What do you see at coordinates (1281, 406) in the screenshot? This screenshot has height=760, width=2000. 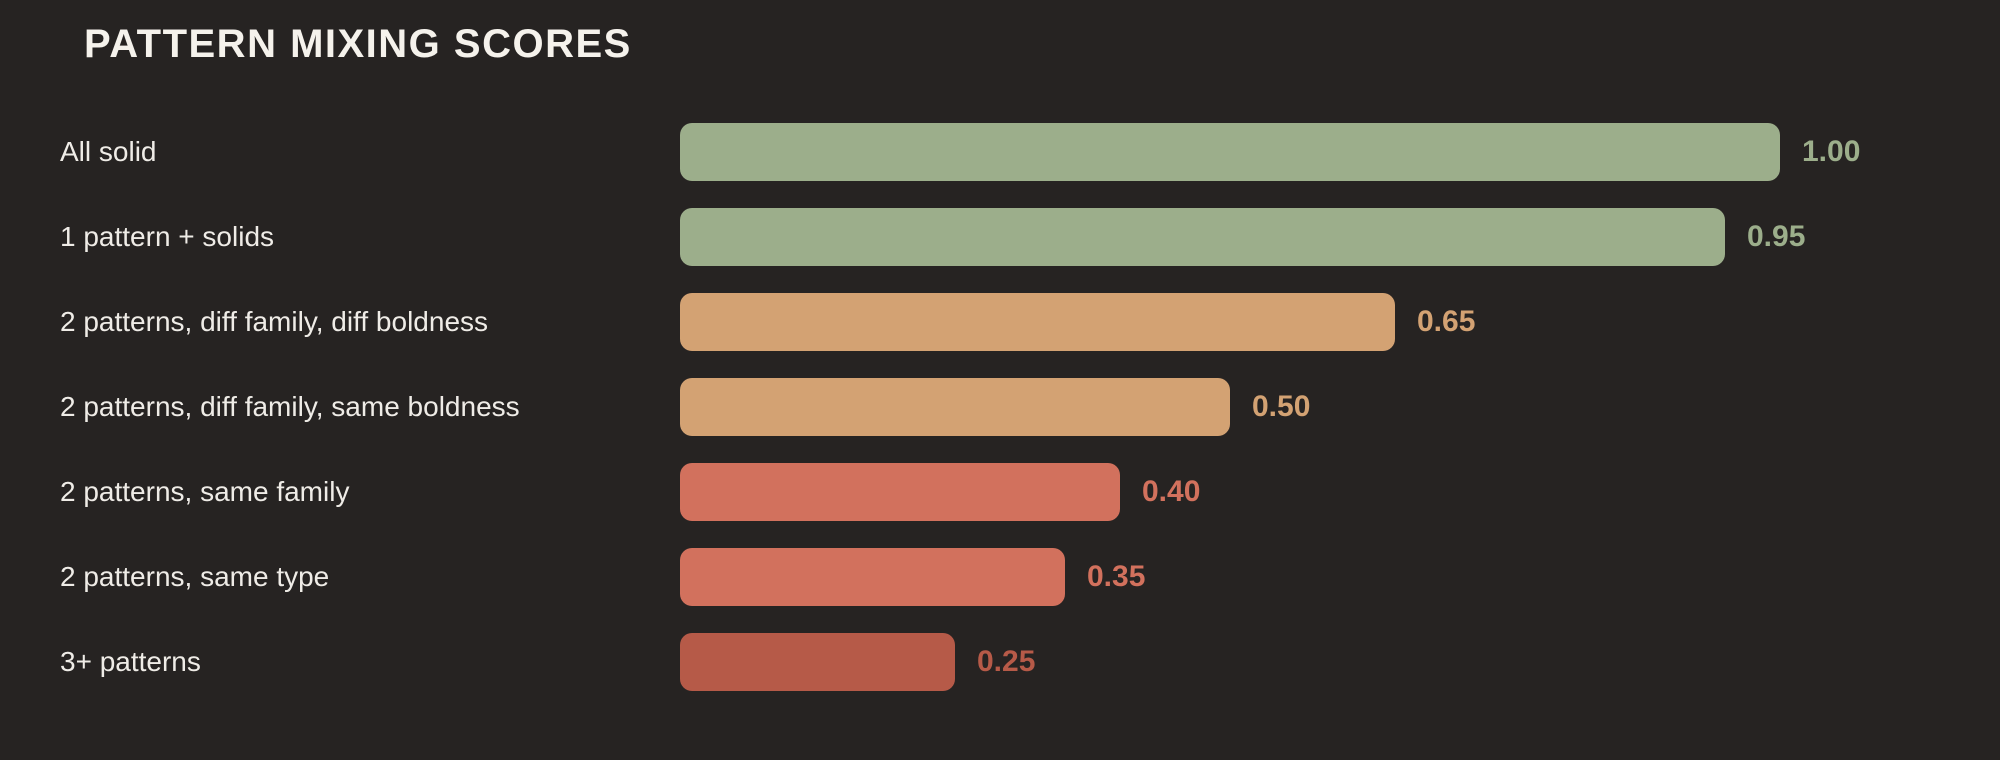 I see `value-label: 0.50` at bounding box center [1281, 406].